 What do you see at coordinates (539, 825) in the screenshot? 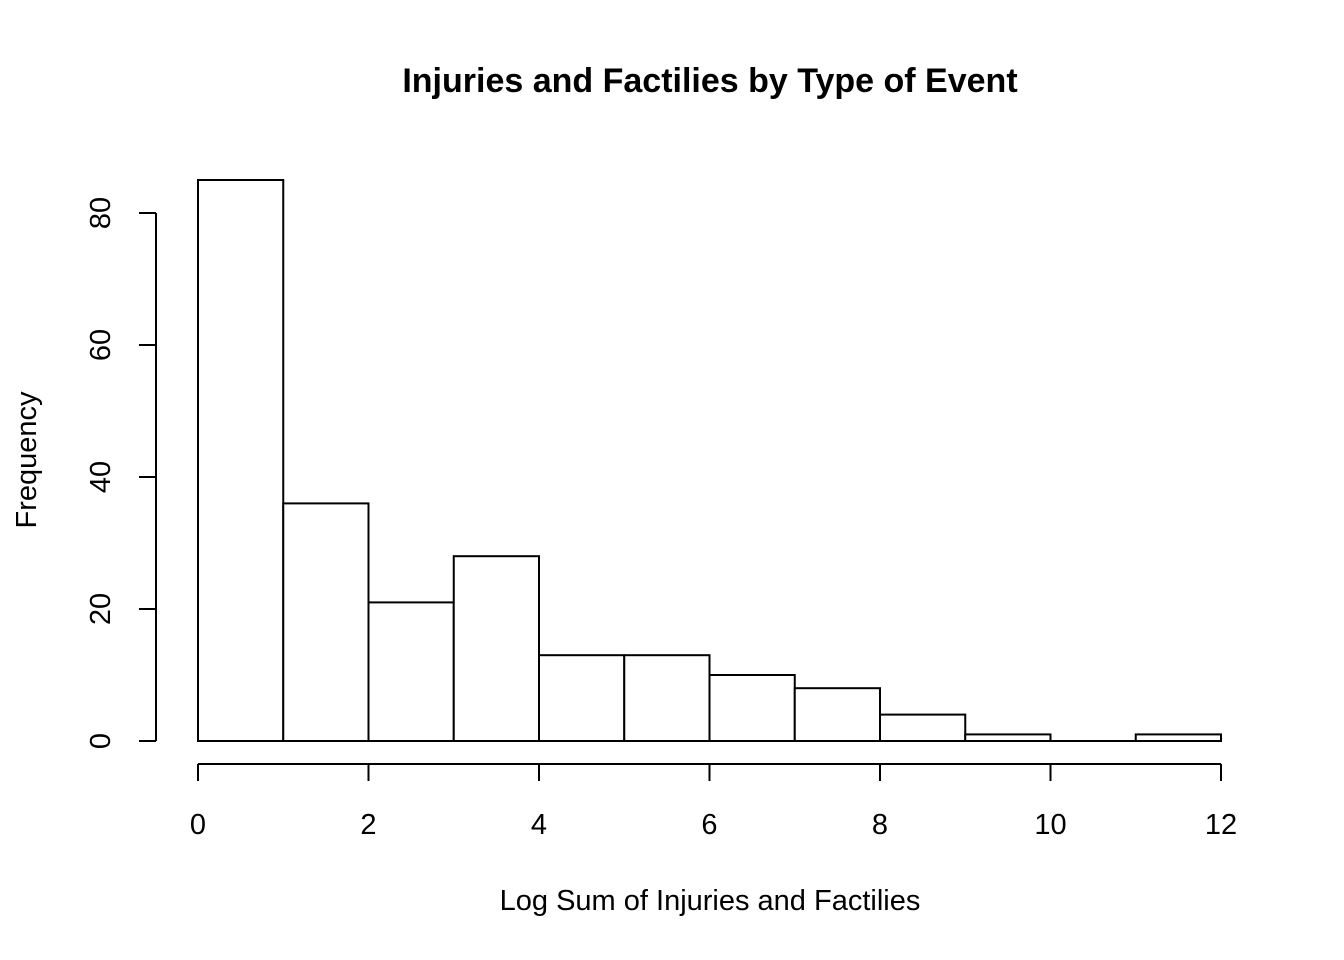
I see `x-tick-label: 4` at bounding box center [539, 825].